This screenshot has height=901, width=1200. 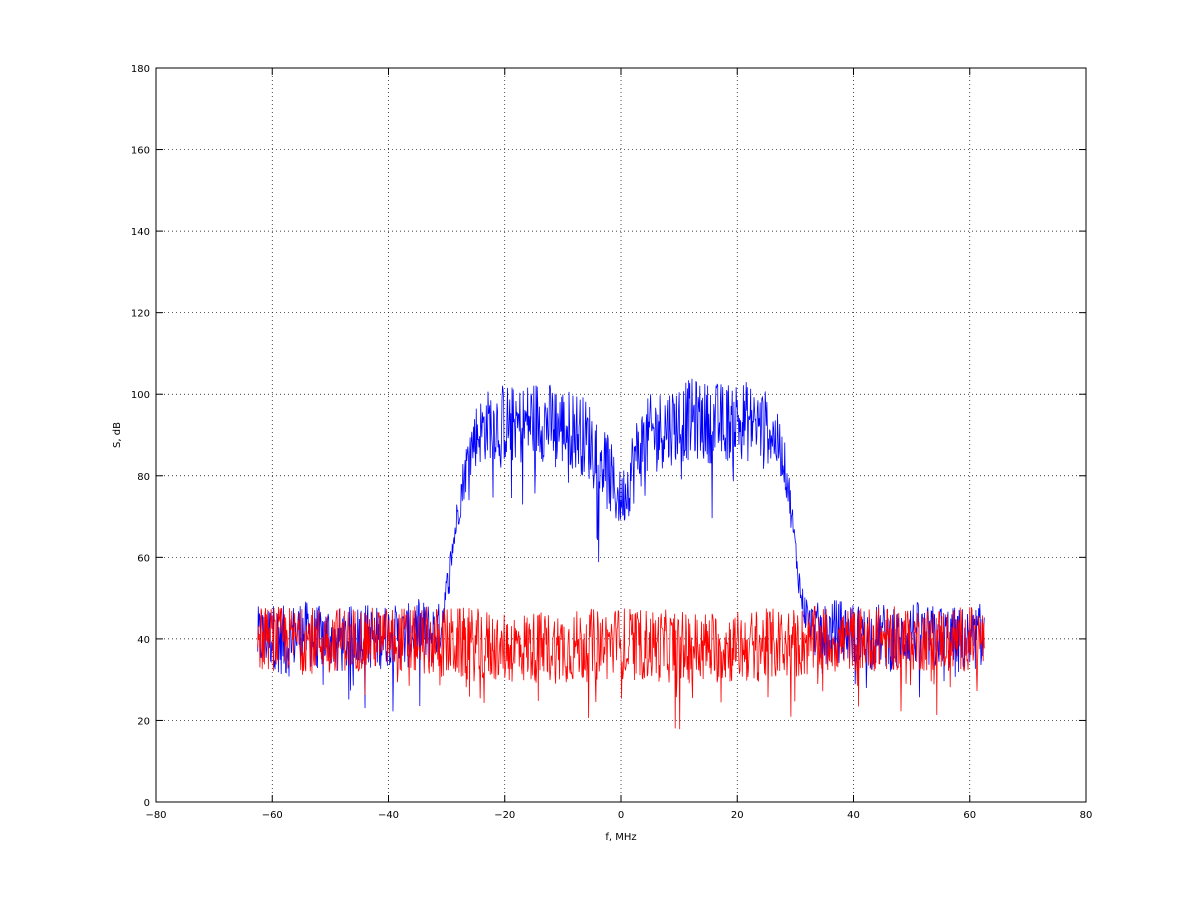 I want to click on y-tick-label: 100, so click(x=140, y=395).